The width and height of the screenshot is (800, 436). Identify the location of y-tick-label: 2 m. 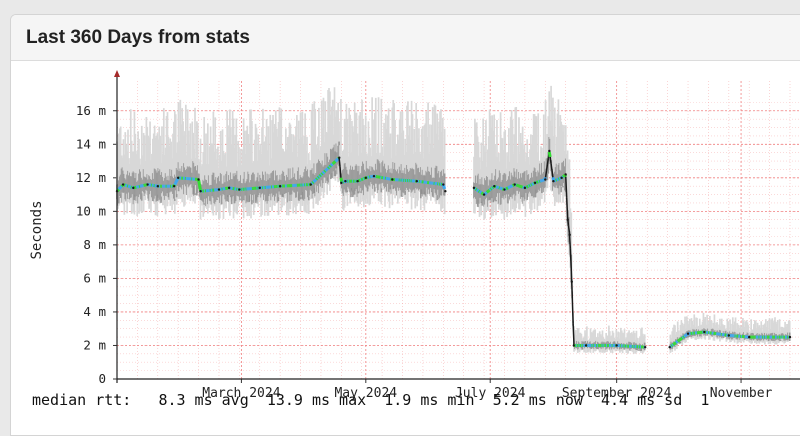
(94, 344).